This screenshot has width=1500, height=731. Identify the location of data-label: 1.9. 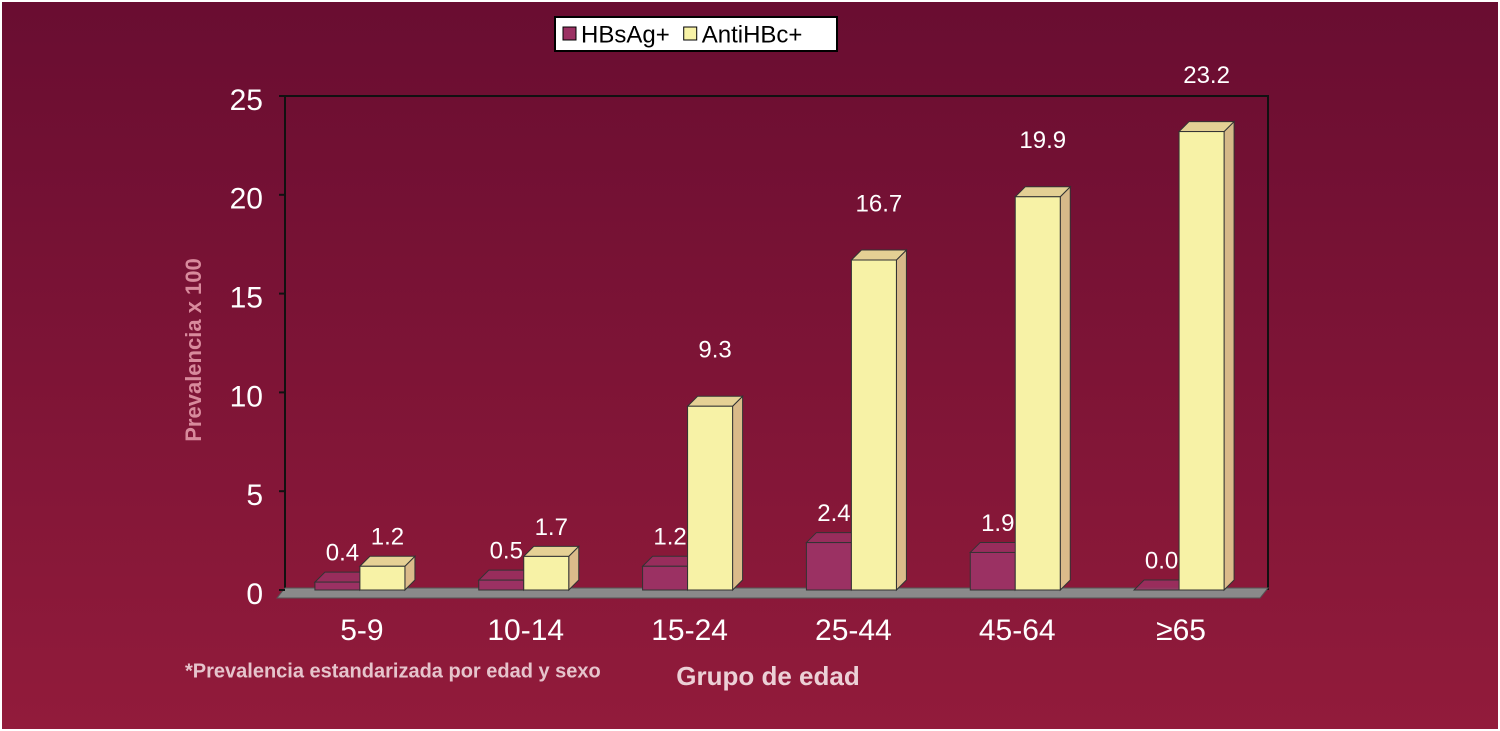
(997, 523).